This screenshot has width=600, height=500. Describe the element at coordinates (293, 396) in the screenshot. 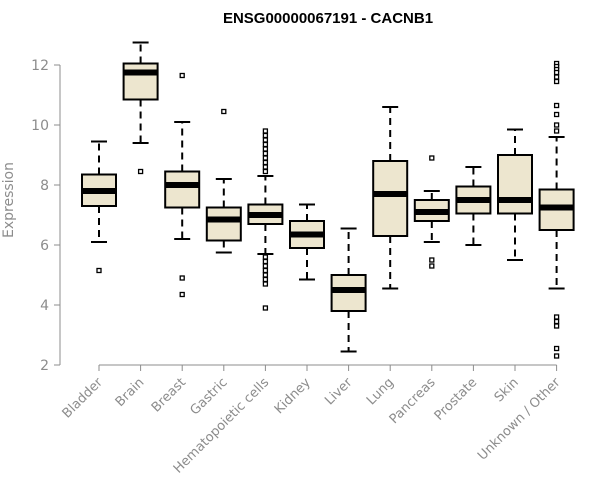

I see `x-tick-label: Kidney` at that location.